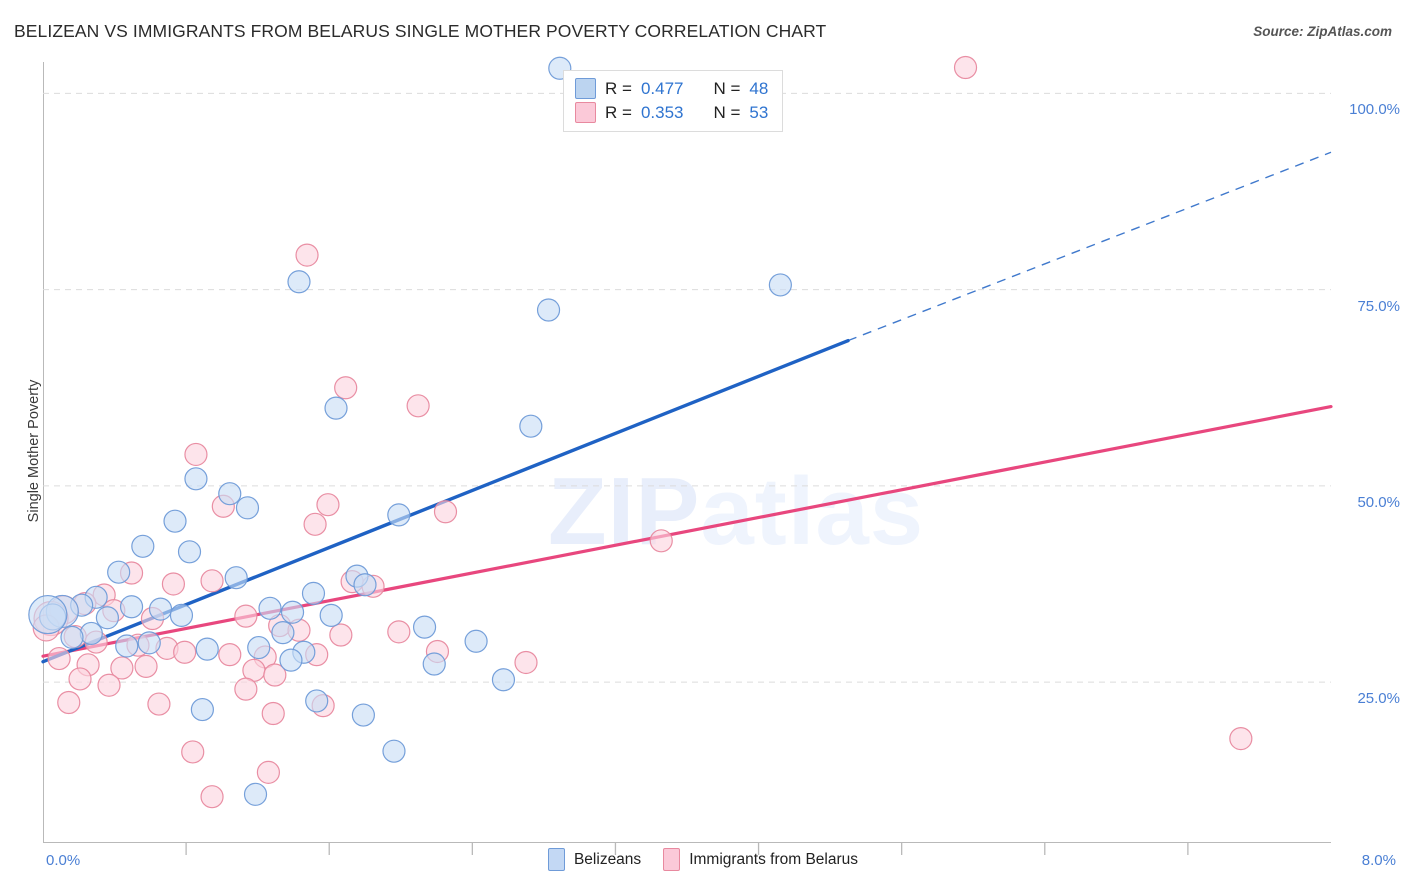 Image resolution: width=1406 pixels, height=892 pixels. What do you see at coordinates (585, 112) in the screenshot?
I see `series-swatch-pink-icon` at bounding box center [585, 112].